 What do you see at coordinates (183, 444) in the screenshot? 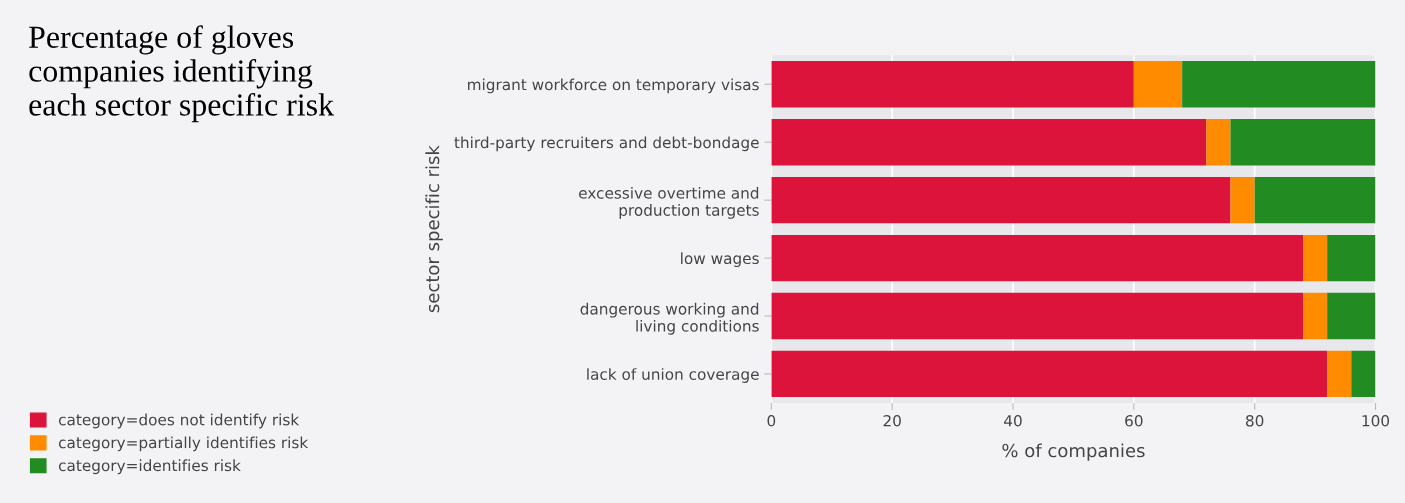
I see `legend-label: category=partially identifies risk` at bounding box center [183, 444].